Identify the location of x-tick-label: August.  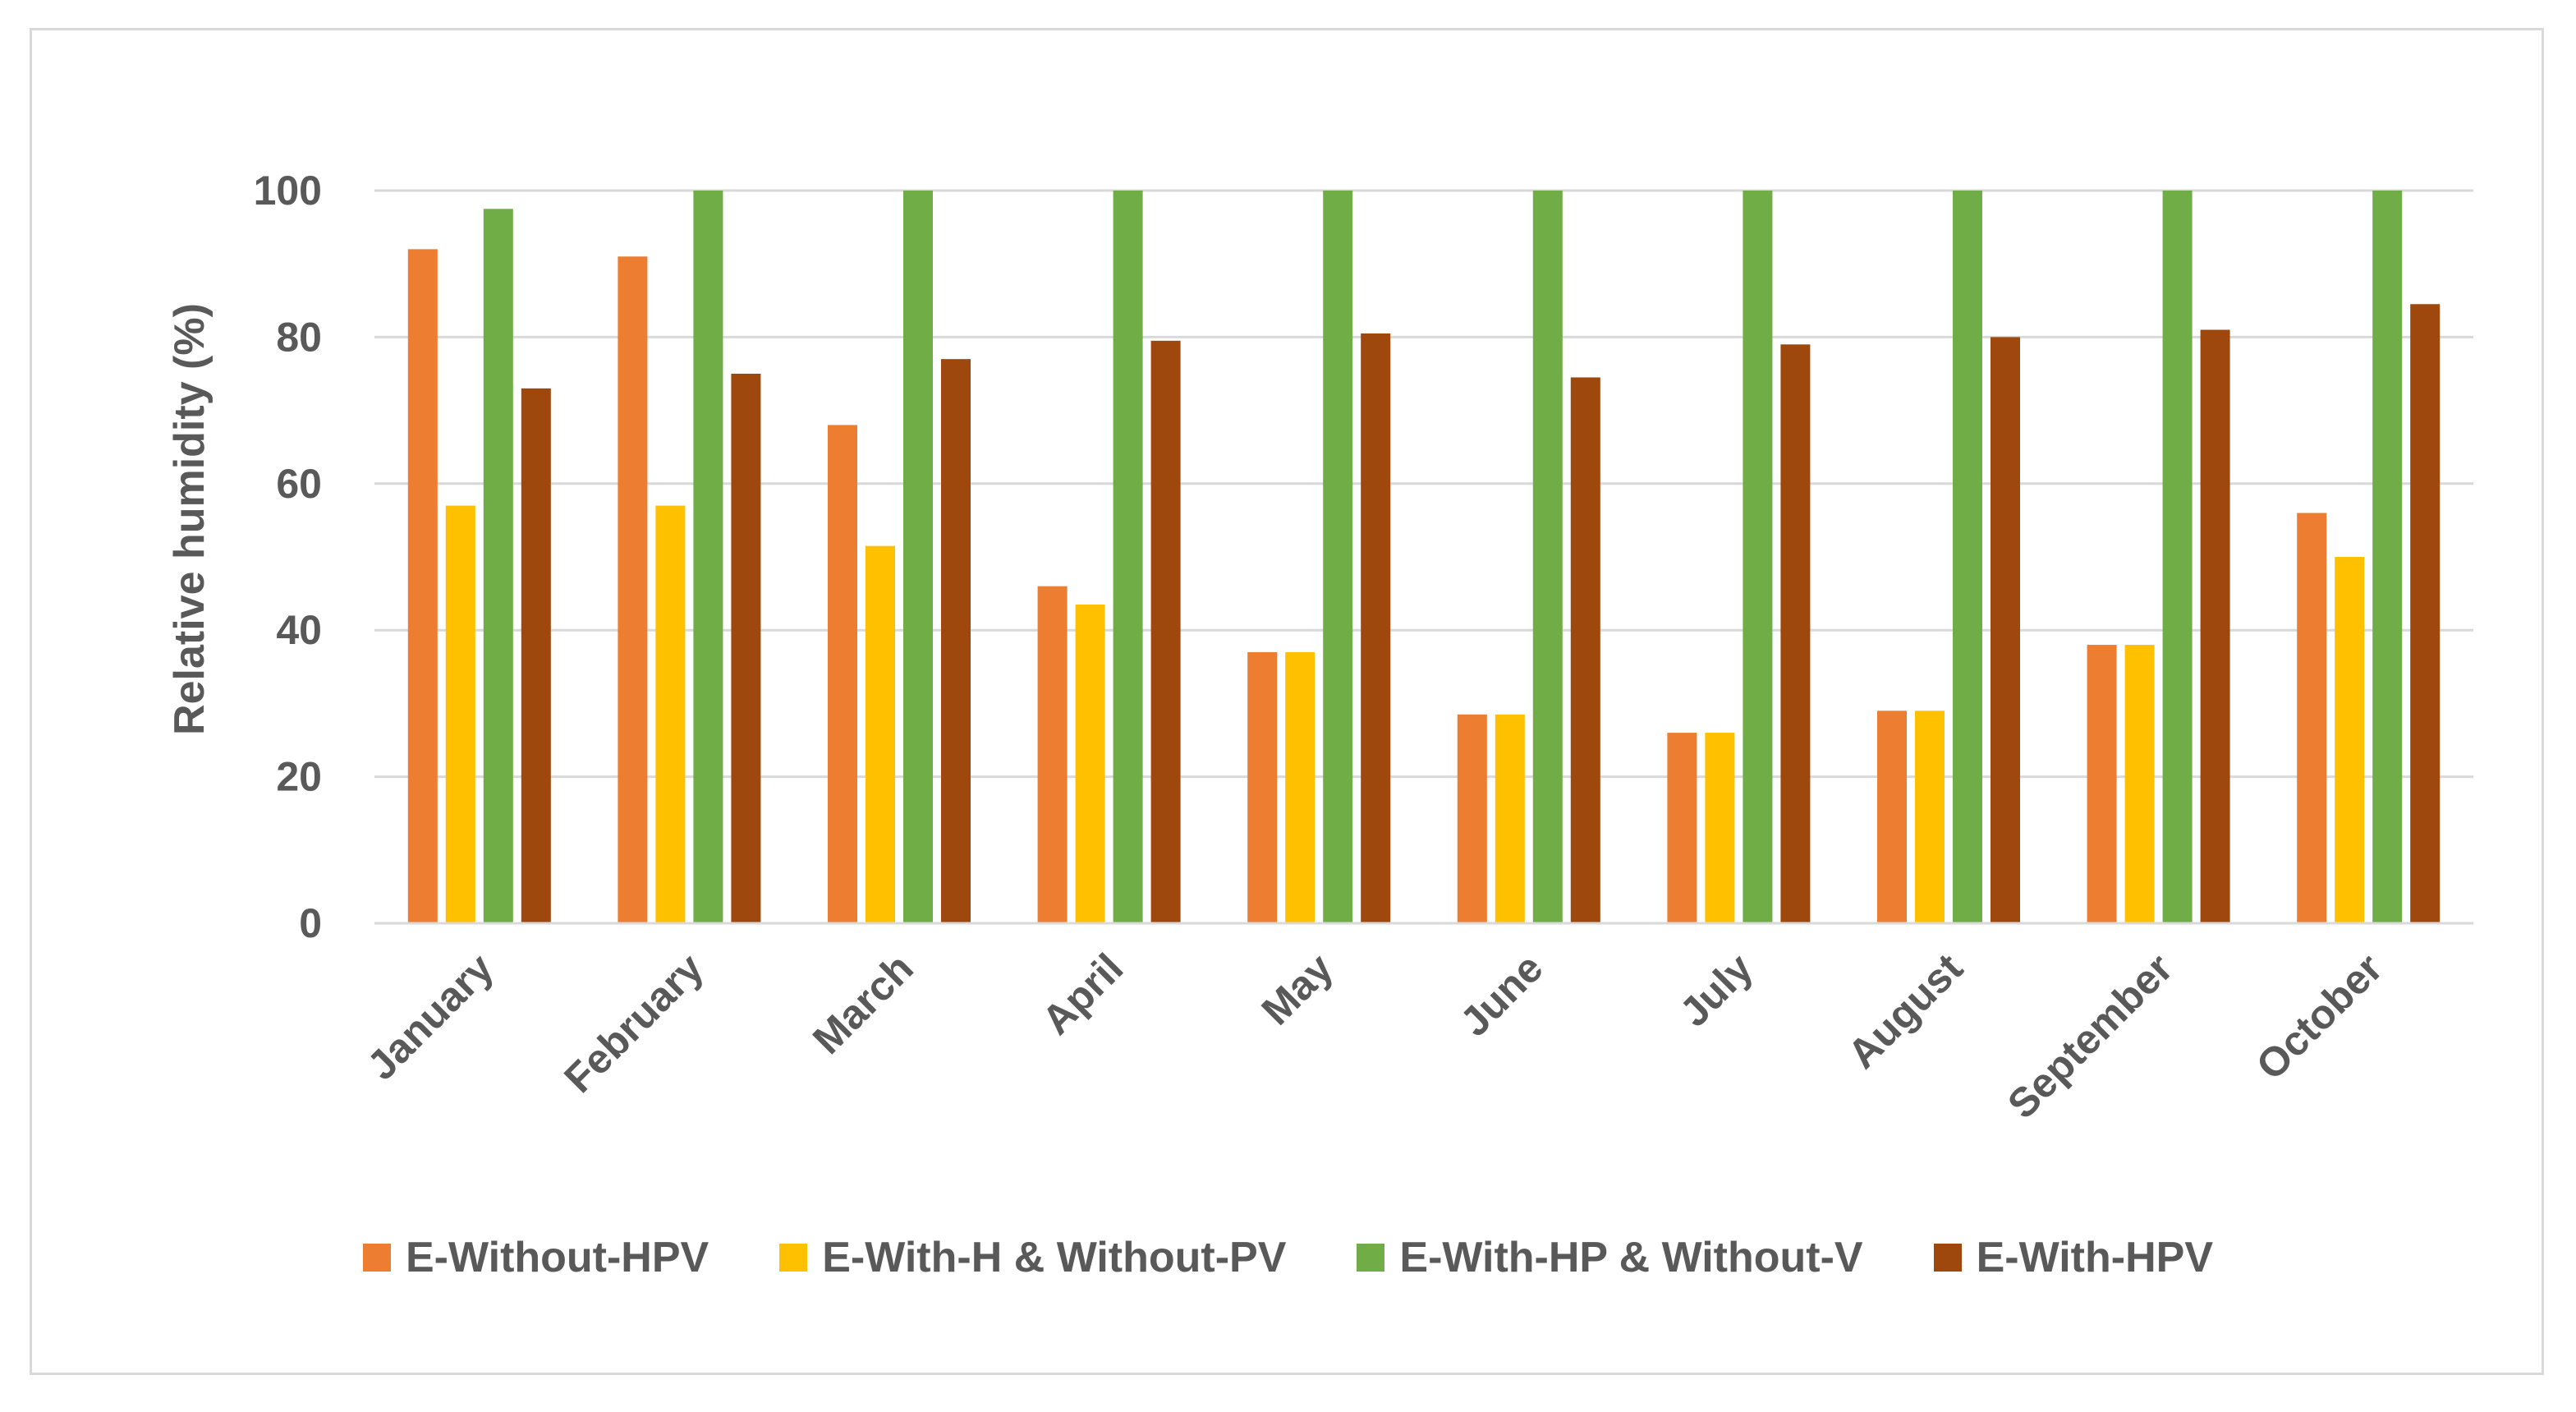
(1905, 1011).